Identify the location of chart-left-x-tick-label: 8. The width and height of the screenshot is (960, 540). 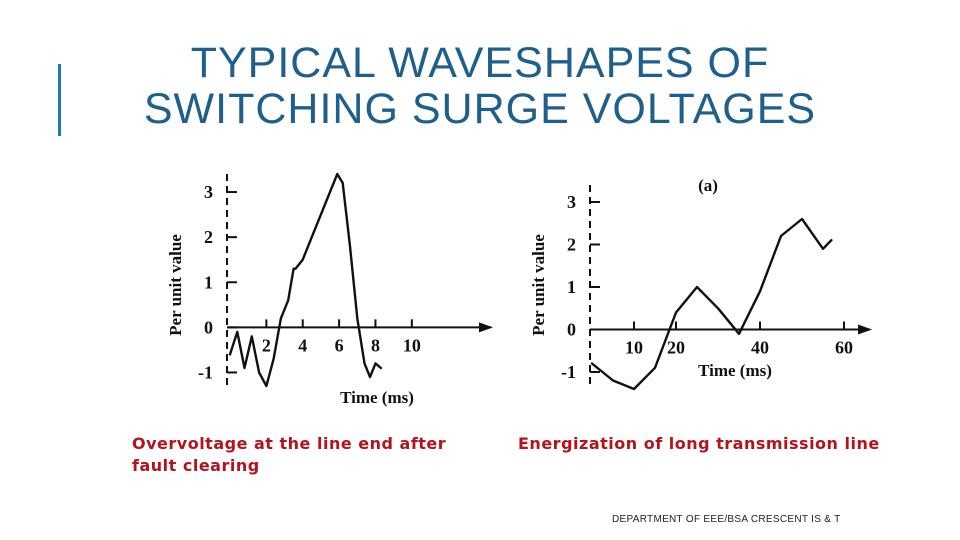
(375, 345).